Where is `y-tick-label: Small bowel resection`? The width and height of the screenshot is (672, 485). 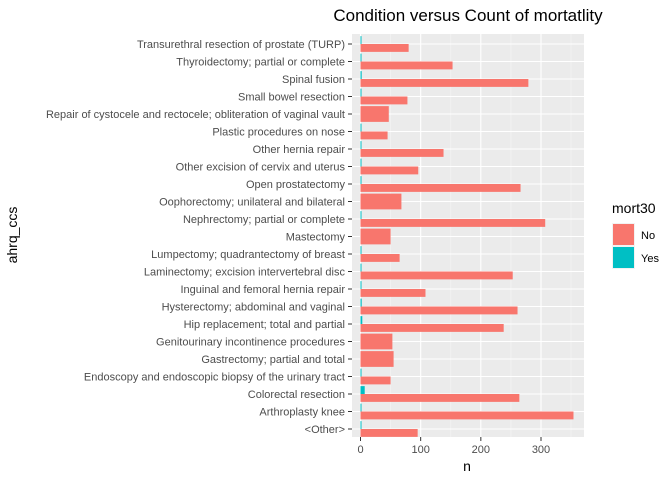
y-tick-label: Small bowel resection is located at coordinates (291, 98).